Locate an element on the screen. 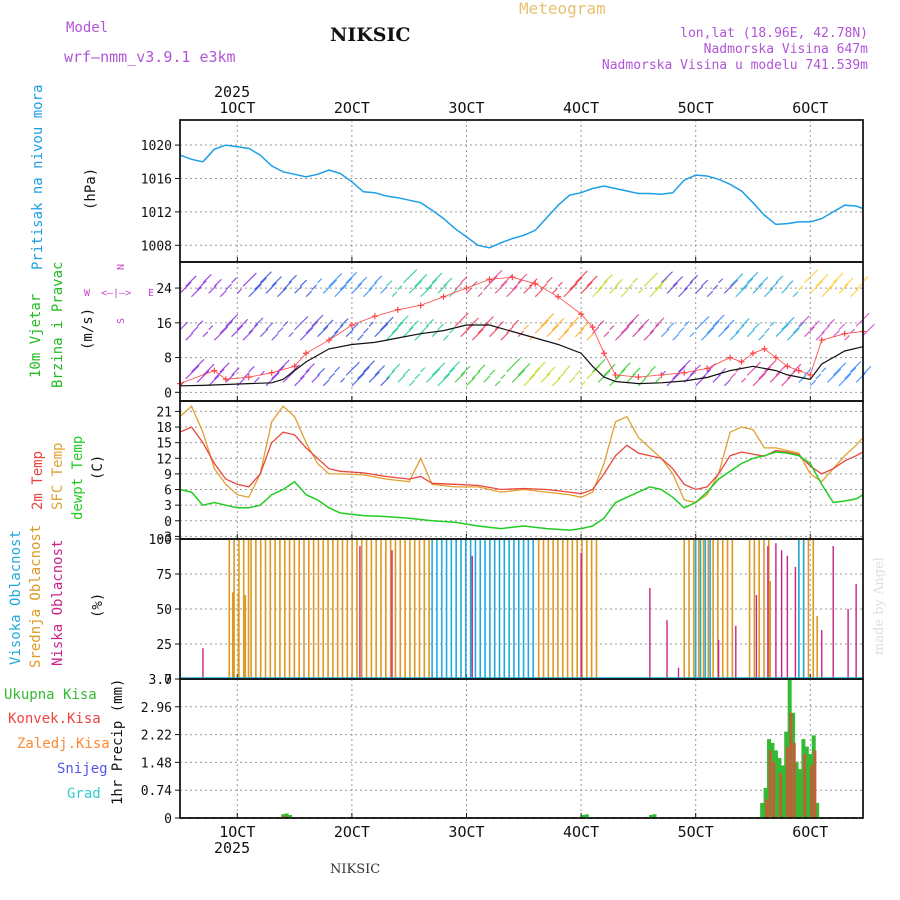  bottom-date-label: 4OCT is located at coordinates (581, 832).